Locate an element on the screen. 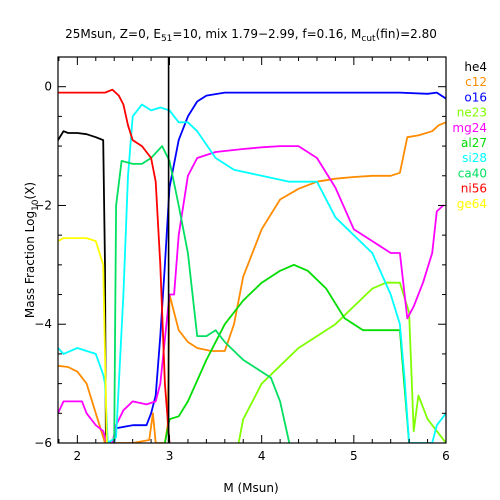 The width and height of the screenshot is (500, 500). legend-entry-si28: si28 is located at coordinates (474, 158).